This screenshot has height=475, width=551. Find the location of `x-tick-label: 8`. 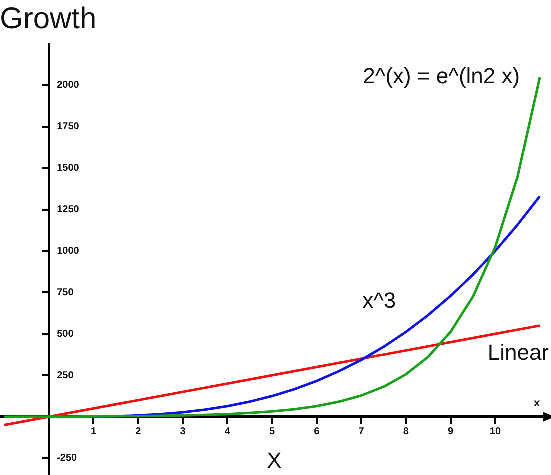

x-tick-label: 8 is located at coordinates (406, 432).